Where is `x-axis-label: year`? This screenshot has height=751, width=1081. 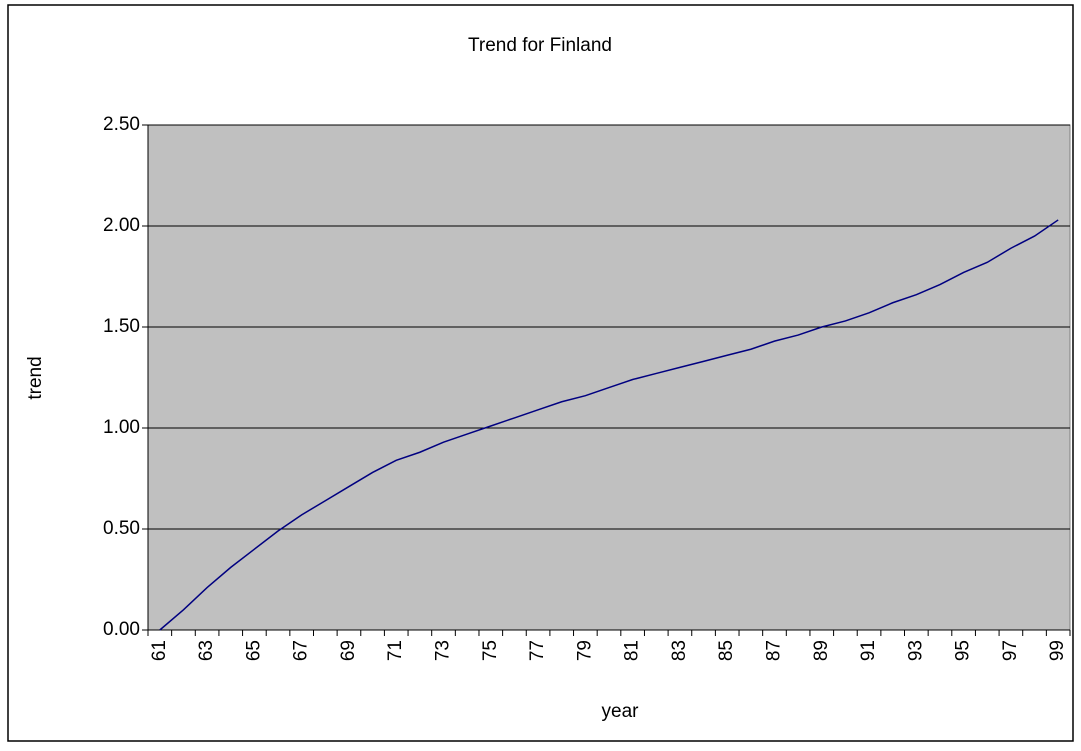 x-axis-label: year is located at coordinates (621, 711).